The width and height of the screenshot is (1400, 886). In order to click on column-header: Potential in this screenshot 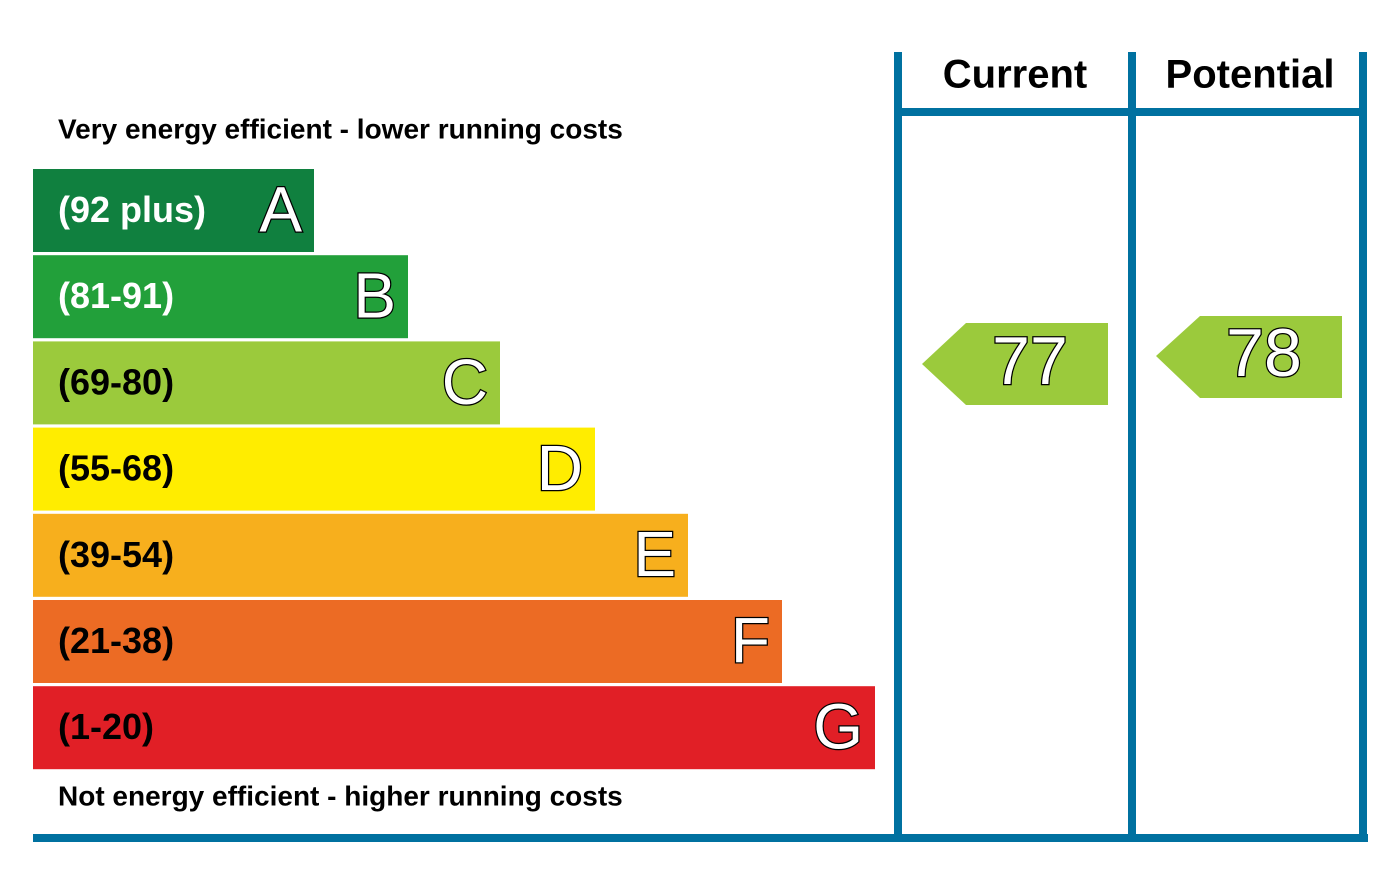, I will do `click(1250, 75)`.